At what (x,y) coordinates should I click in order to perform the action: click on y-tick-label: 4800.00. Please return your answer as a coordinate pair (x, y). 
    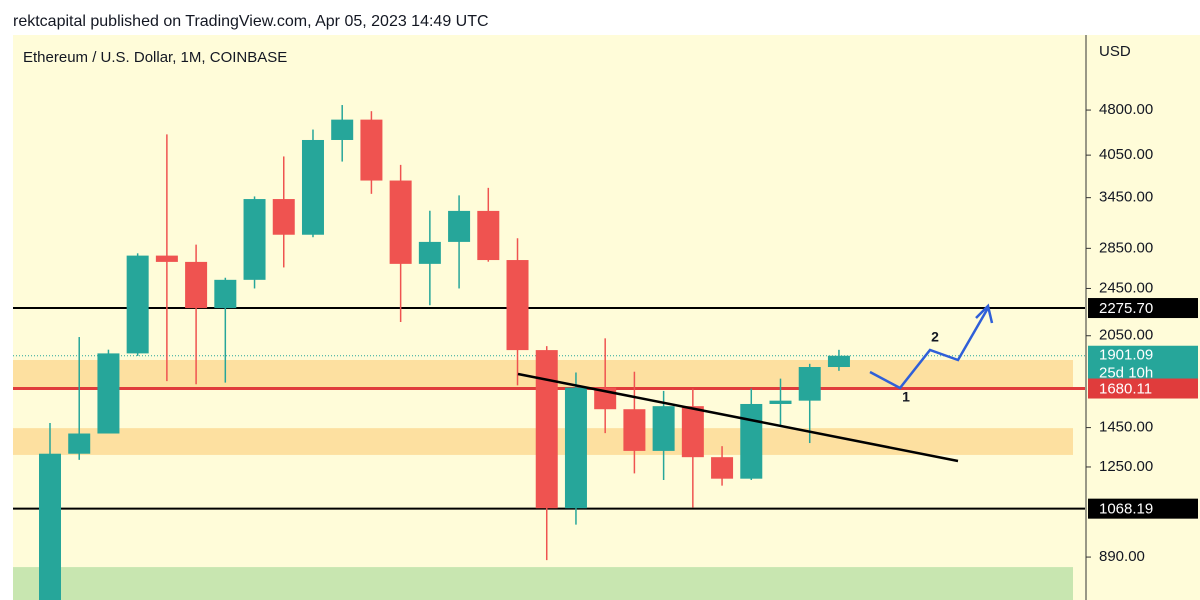
    Looking at the image, I should click on (1126, 109).